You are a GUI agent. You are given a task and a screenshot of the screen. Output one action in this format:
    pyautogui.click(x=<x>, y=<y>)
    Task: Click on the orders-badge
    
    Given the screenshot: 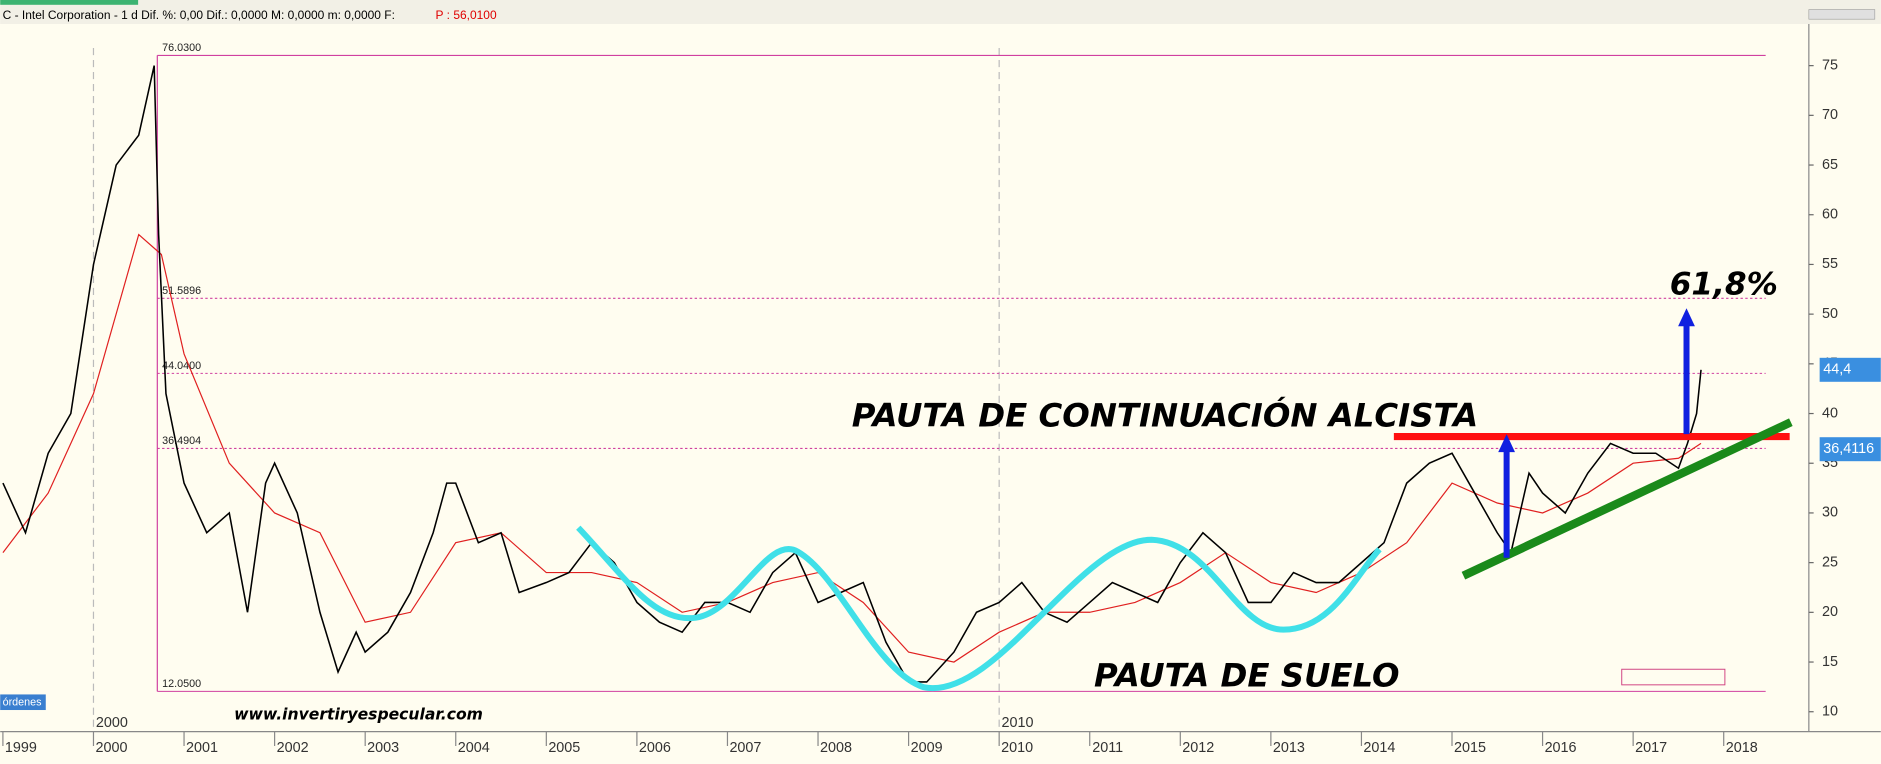 What is the action you would take?
    pyautogui.click(x=23, y=702)
    